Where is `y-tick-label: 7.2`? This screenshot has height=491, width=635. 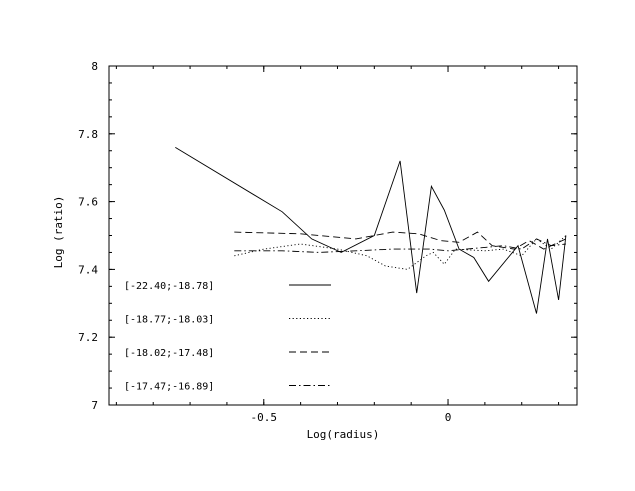
y-tick-label: 7.2 is located at coordinates (88, 337).